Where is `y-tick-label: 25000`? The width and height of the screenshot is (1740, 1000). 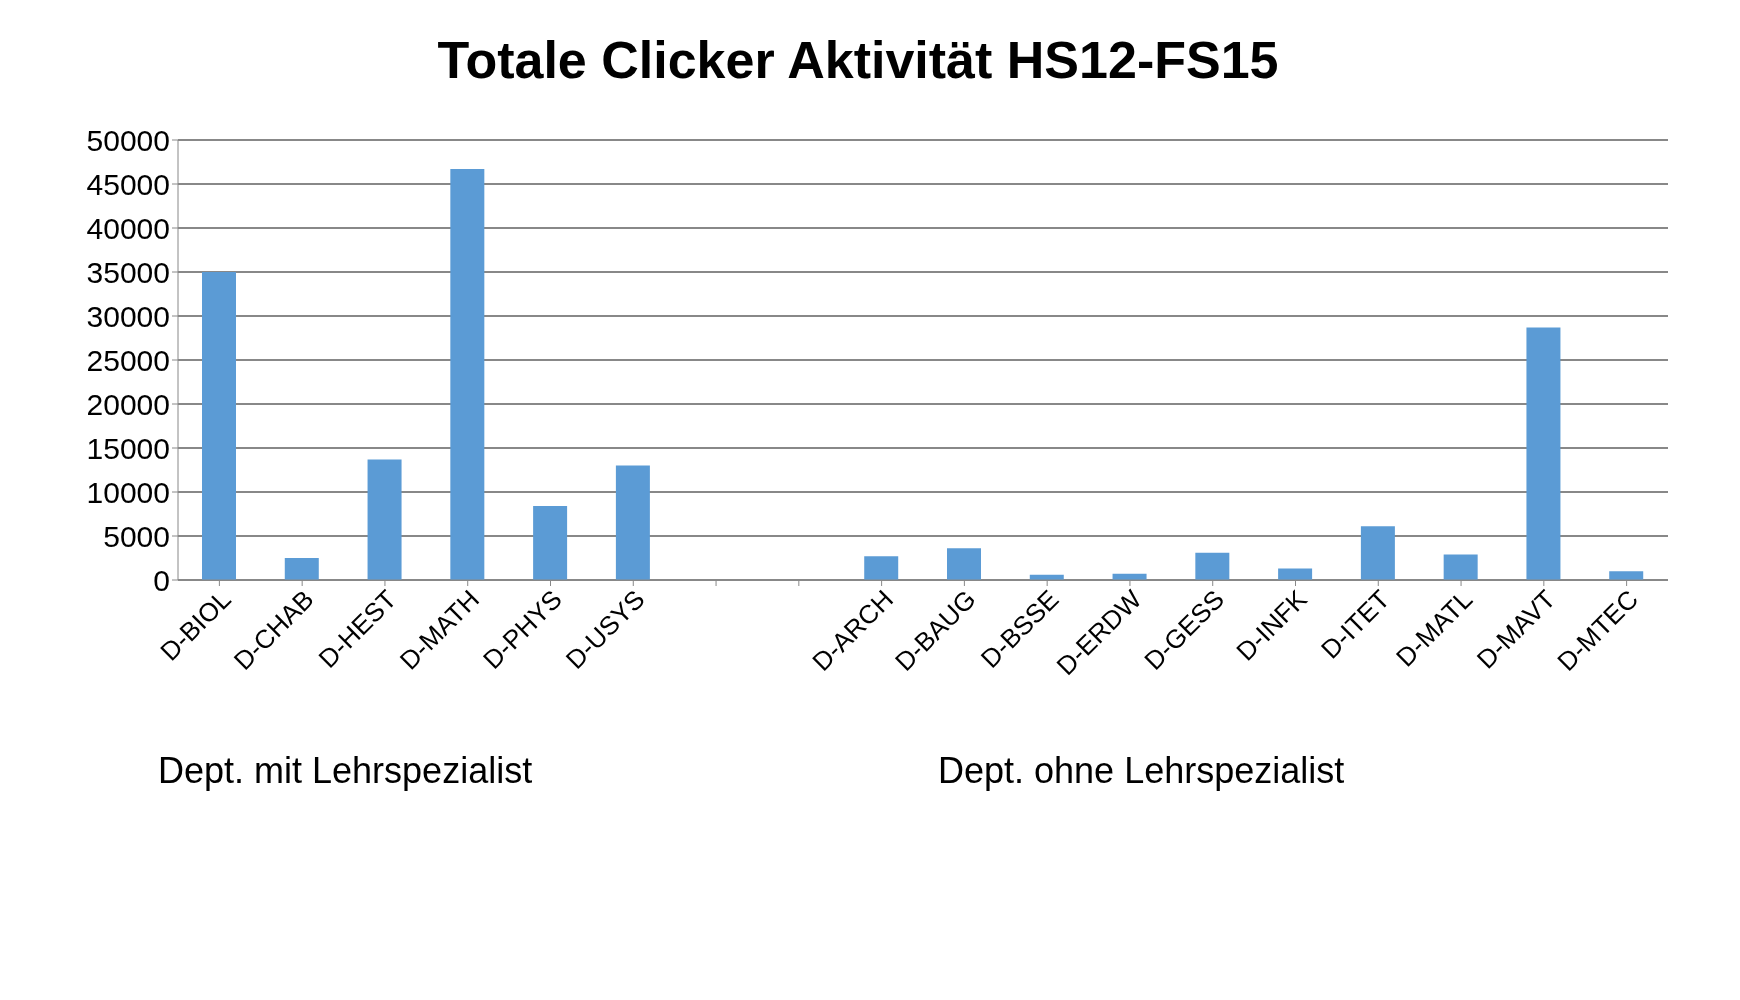
y-tick-label: 25000 is located at coordinates (128, 360).